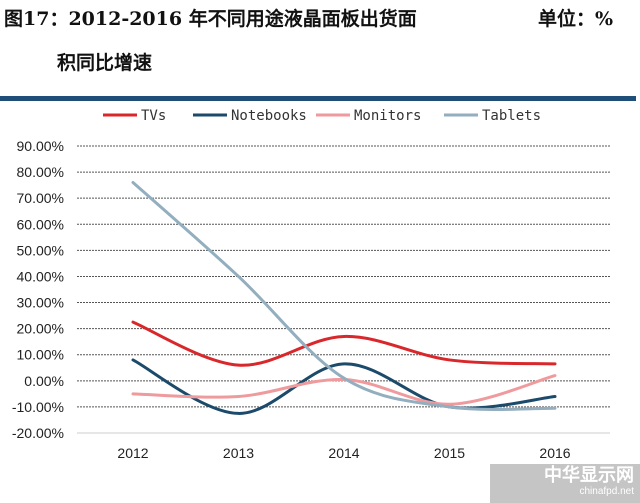  I want to click on y-tick-label: 30.00%, so click(40, 303).